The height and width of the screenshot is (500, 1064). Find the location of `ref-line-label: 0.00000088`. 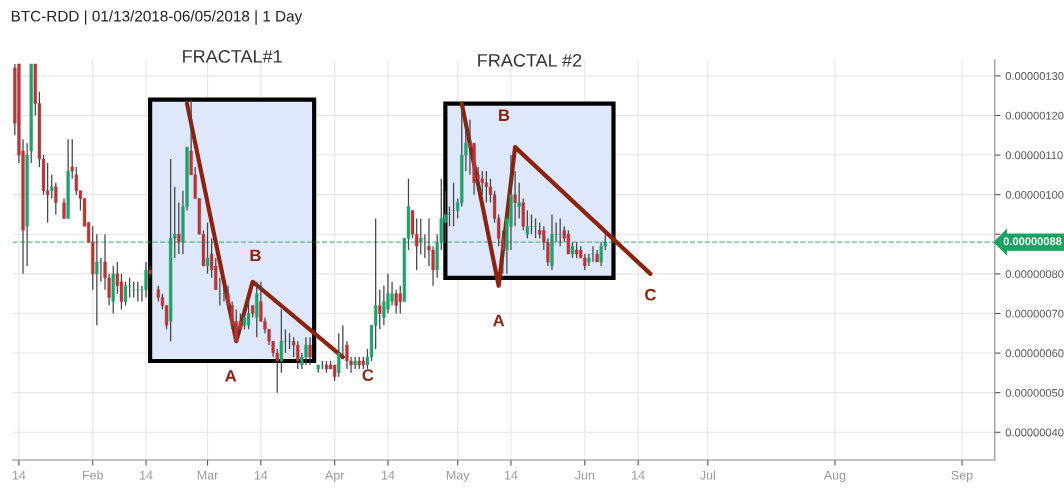

ref-line-label: 0.00000088 is located at coordinates (1032, 241).